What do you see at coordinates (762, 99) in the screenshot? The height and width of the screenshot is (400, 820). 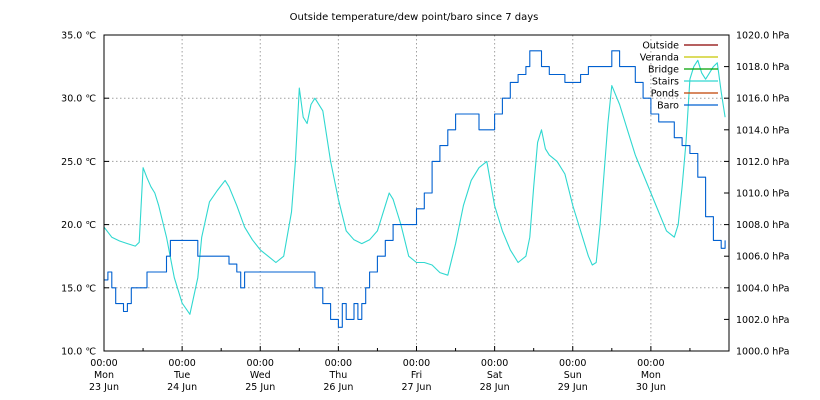 I see `y2-tick-label: 1016.0 hPa` at bounding box center [762, 99].